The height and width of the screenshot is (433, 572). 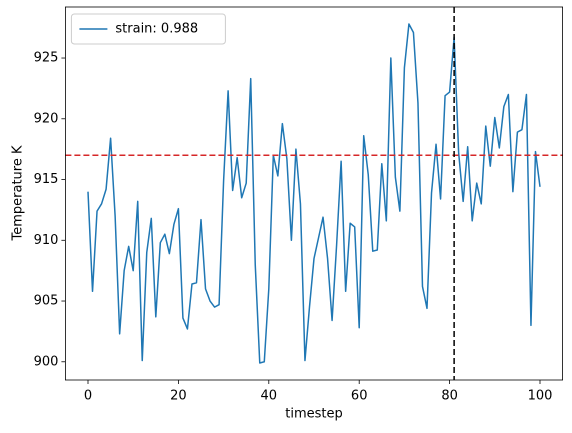 I want to click on x-tick-label: 0, so click(x=88, y=396).